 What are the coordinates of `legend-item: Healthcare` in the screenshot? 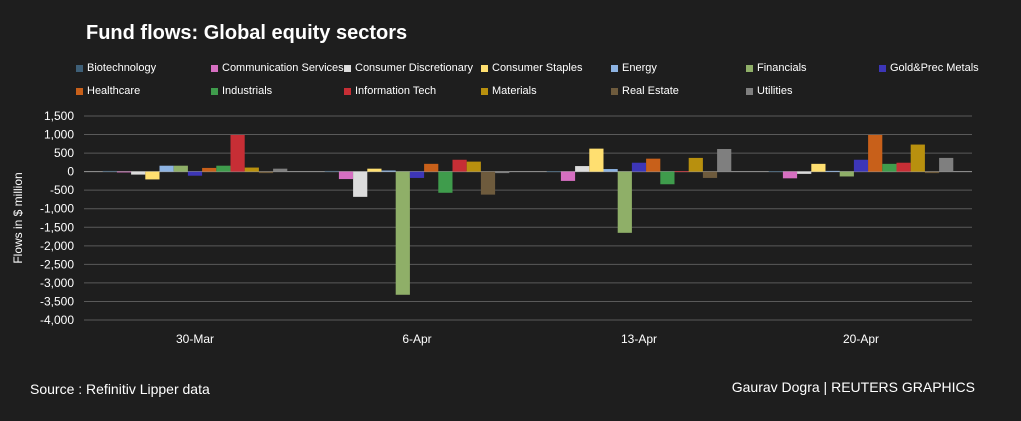 It's located at (108, 91).